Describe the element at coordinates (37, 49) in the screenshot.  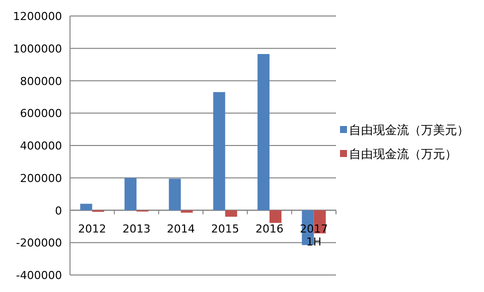
I see `y-tick-label: 1000000` at that location.